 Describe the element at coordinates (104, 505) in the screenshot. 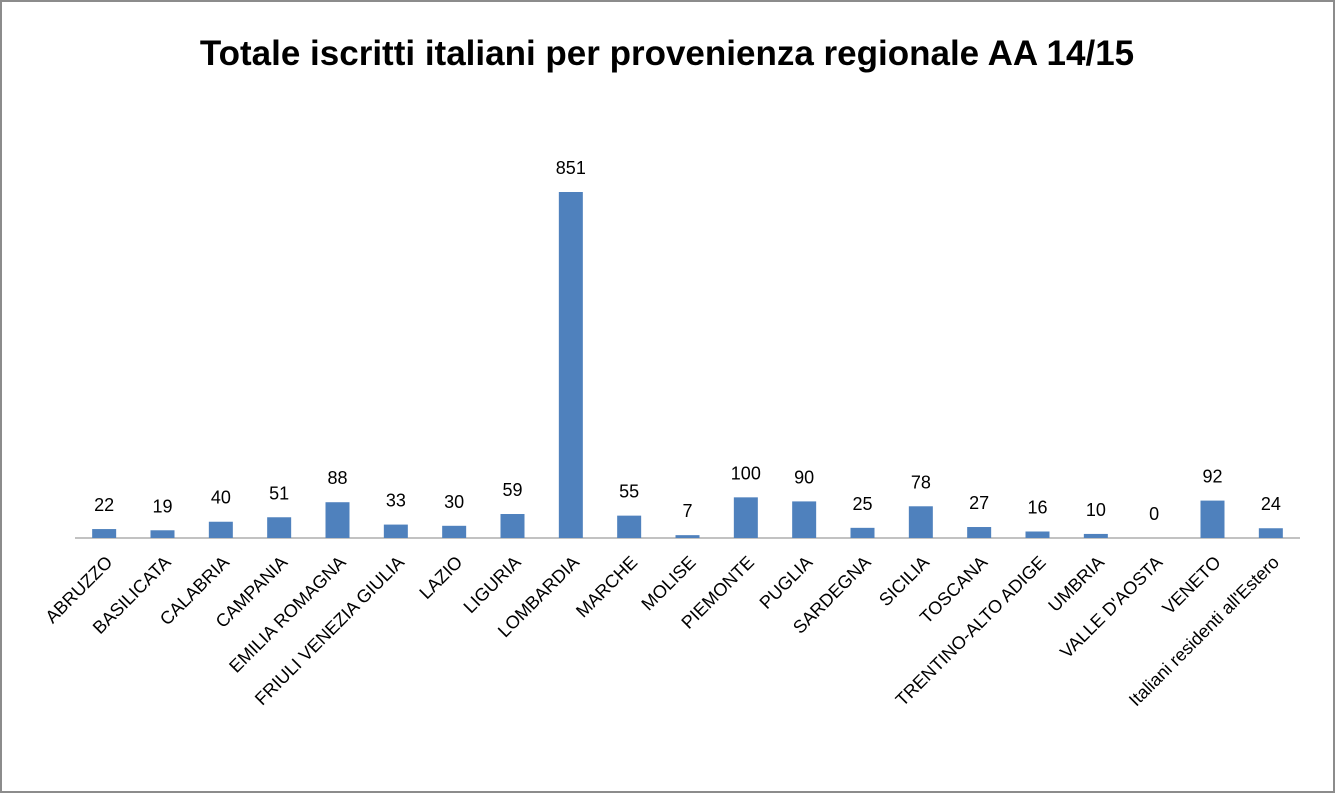

I see `data-label: 22` at that location.